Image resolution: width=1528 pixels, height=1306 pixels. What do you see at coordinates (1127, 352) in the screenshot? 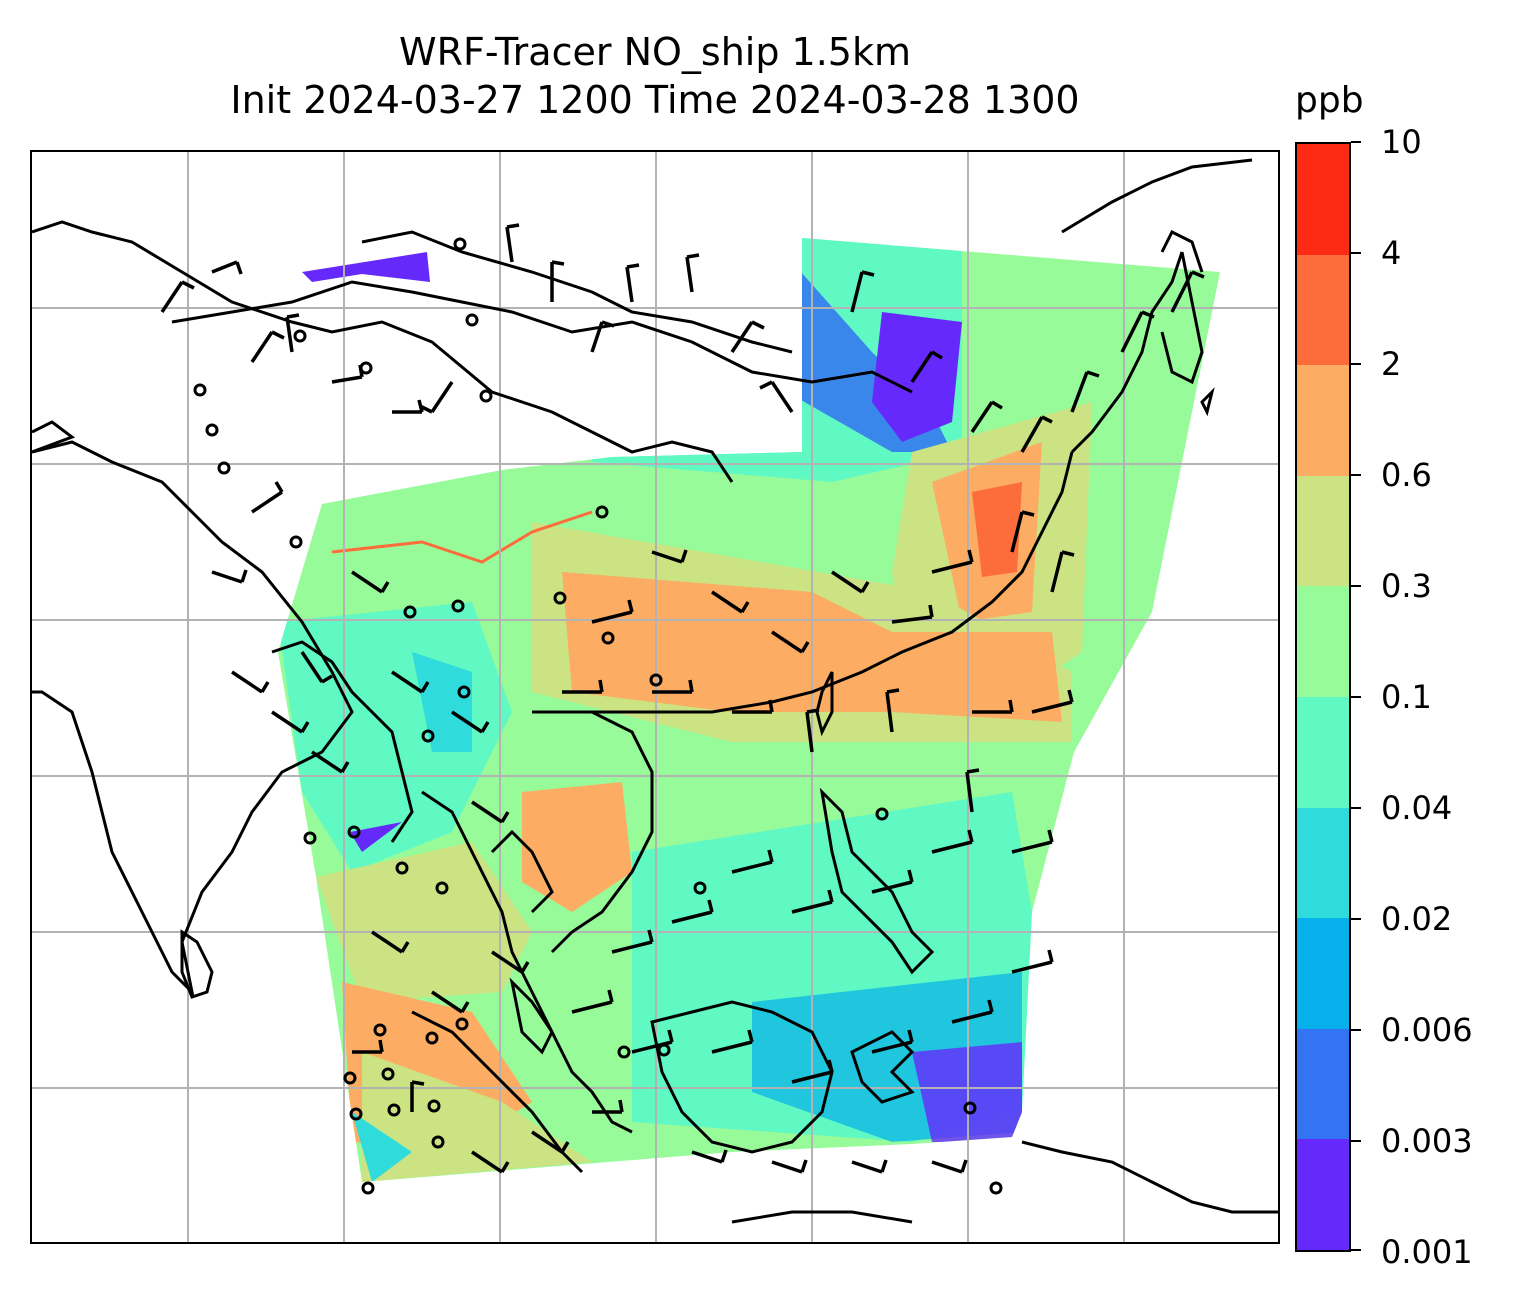
I see `coast-china-east` at bounding box center [1127, 352].